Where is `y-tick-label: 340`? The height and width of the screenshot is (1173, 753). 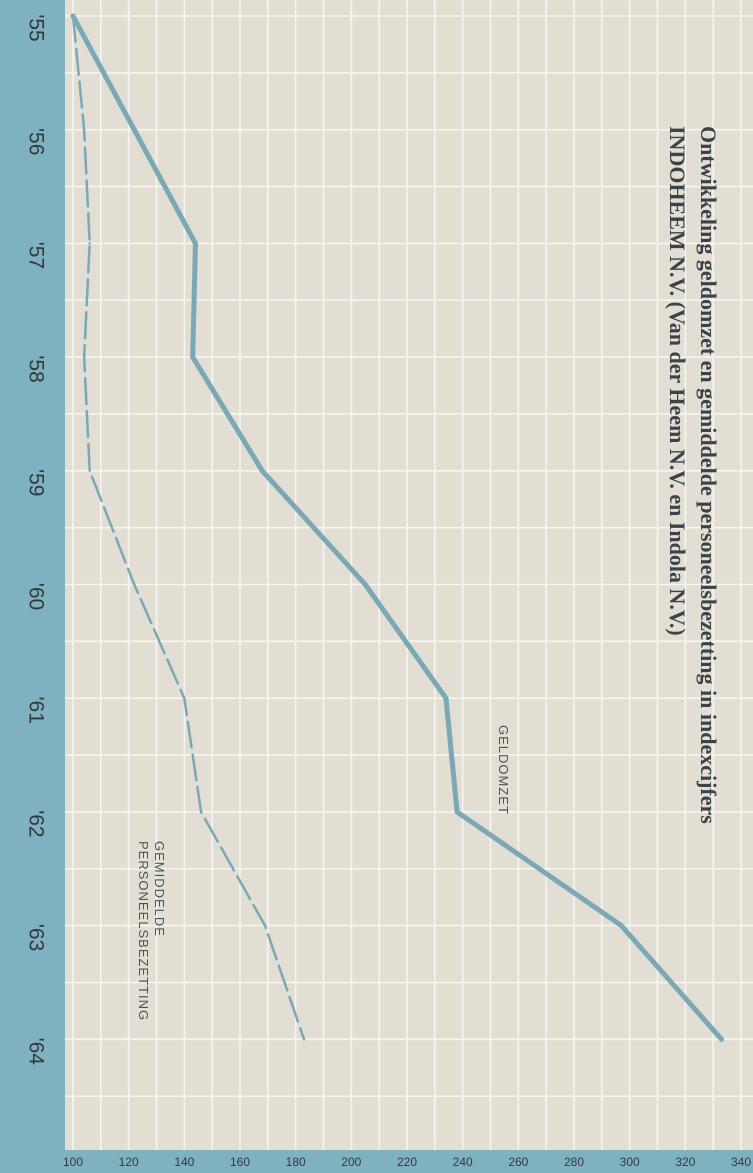
y-tick-label: 340 is located at coordinates (741, 1162).